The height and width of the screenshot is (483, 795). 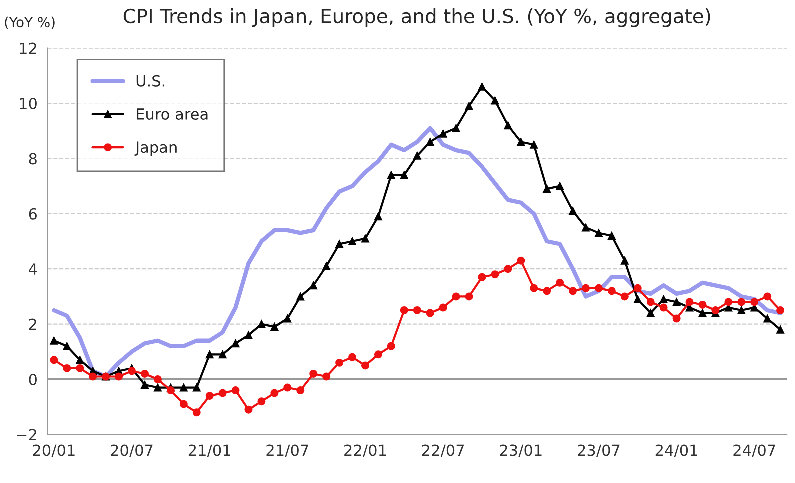 I want to click on y-tick-label: 8, so click(x=33, y=159).